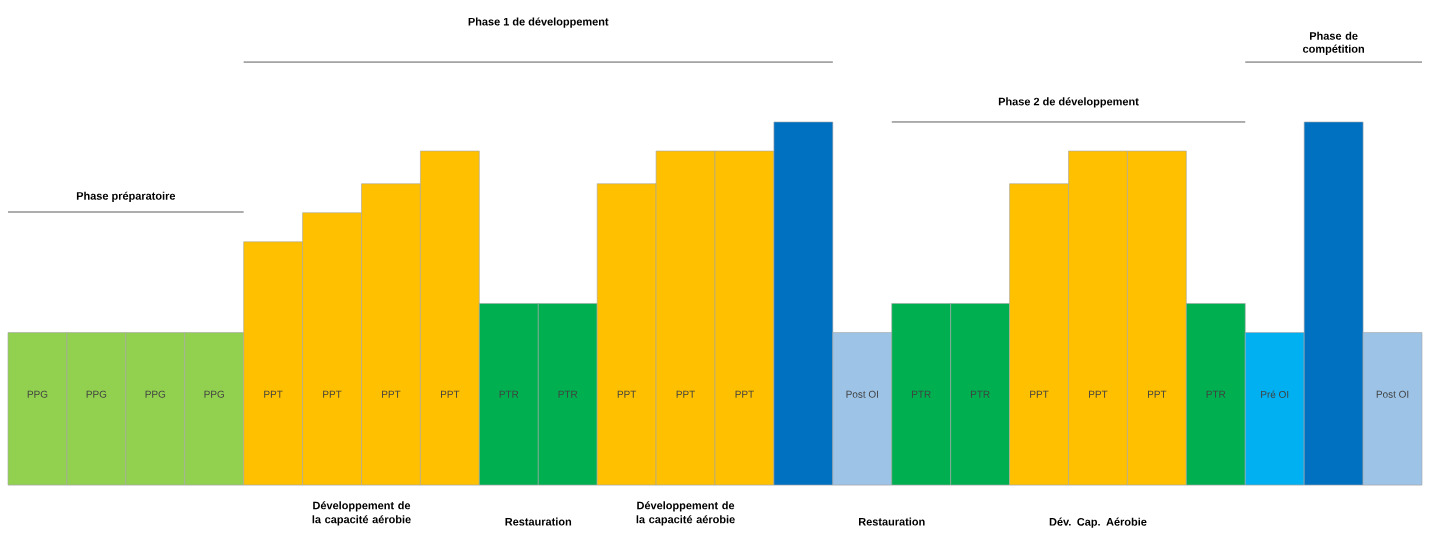 The height and width of the screenshot is (549, 1429). I want to click on text: Phase de compétition, so click(1333, 43).